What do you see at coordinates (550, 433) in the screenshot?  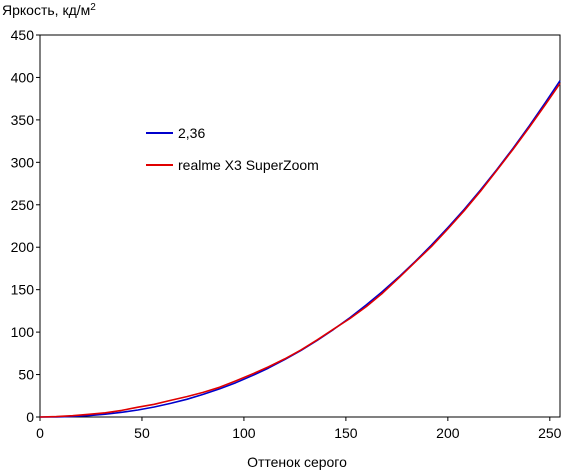 I see `x-tick-label: 250` at bounding box center [550, 433].